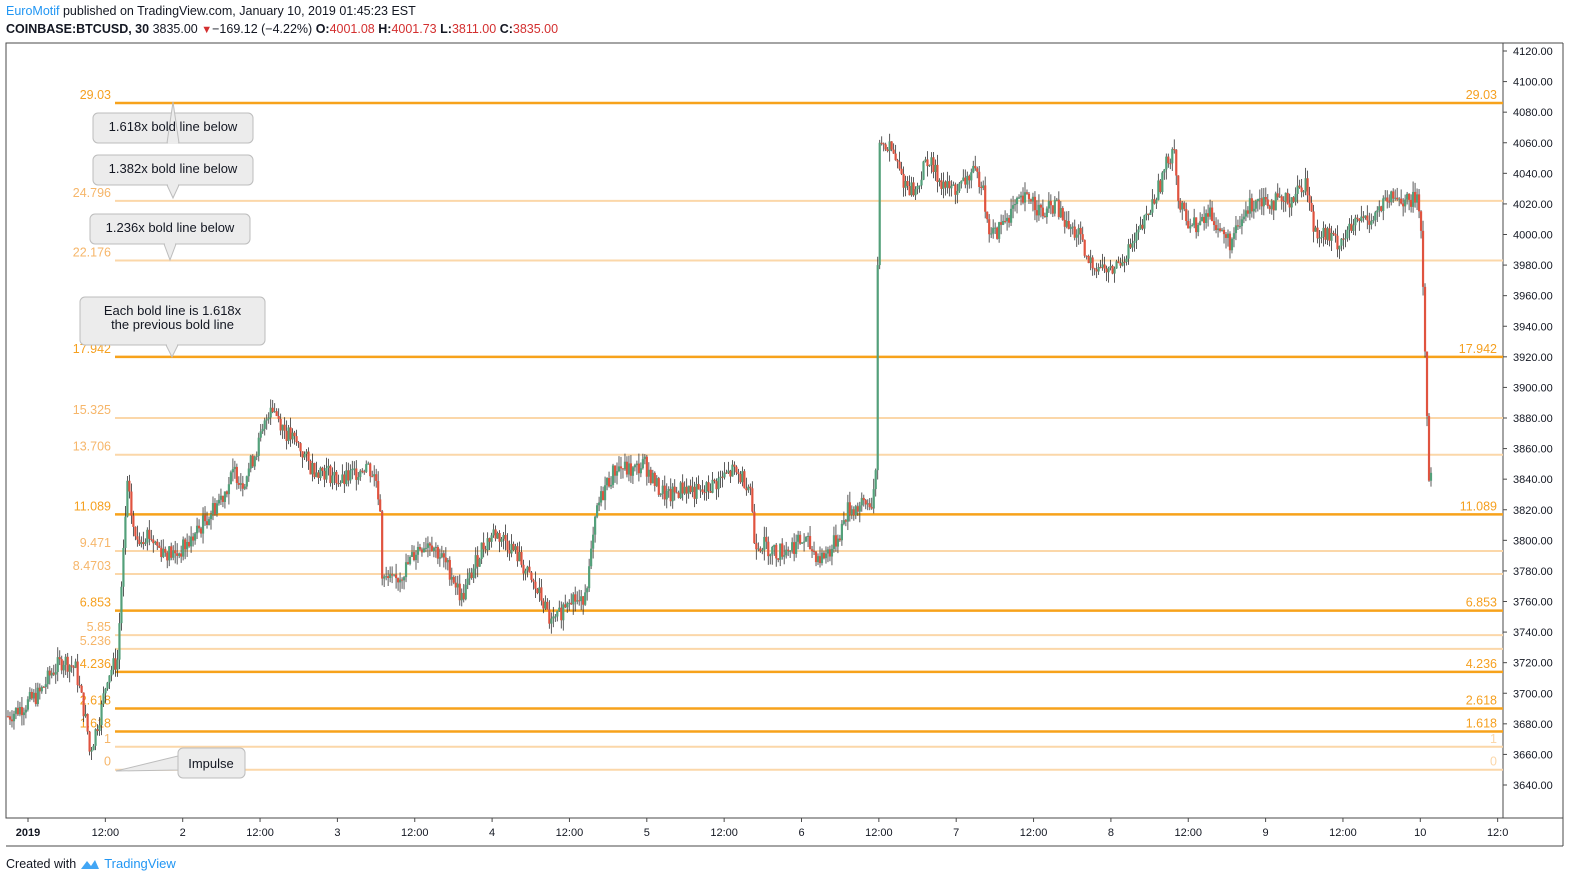 This screenshot has height=892, width=1588. I want to click on y-tick-label: 4100.00, so click(1533, 83).